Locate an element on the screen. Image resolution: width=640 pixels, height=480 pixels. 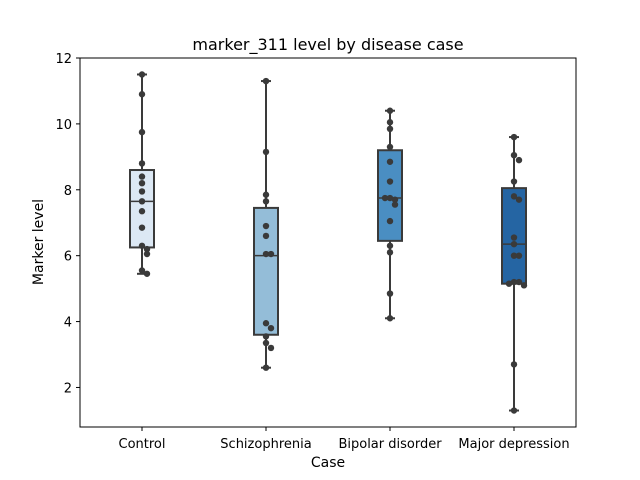
chart-title: marker_311 level by disease case is located at coordinates (327, 45).